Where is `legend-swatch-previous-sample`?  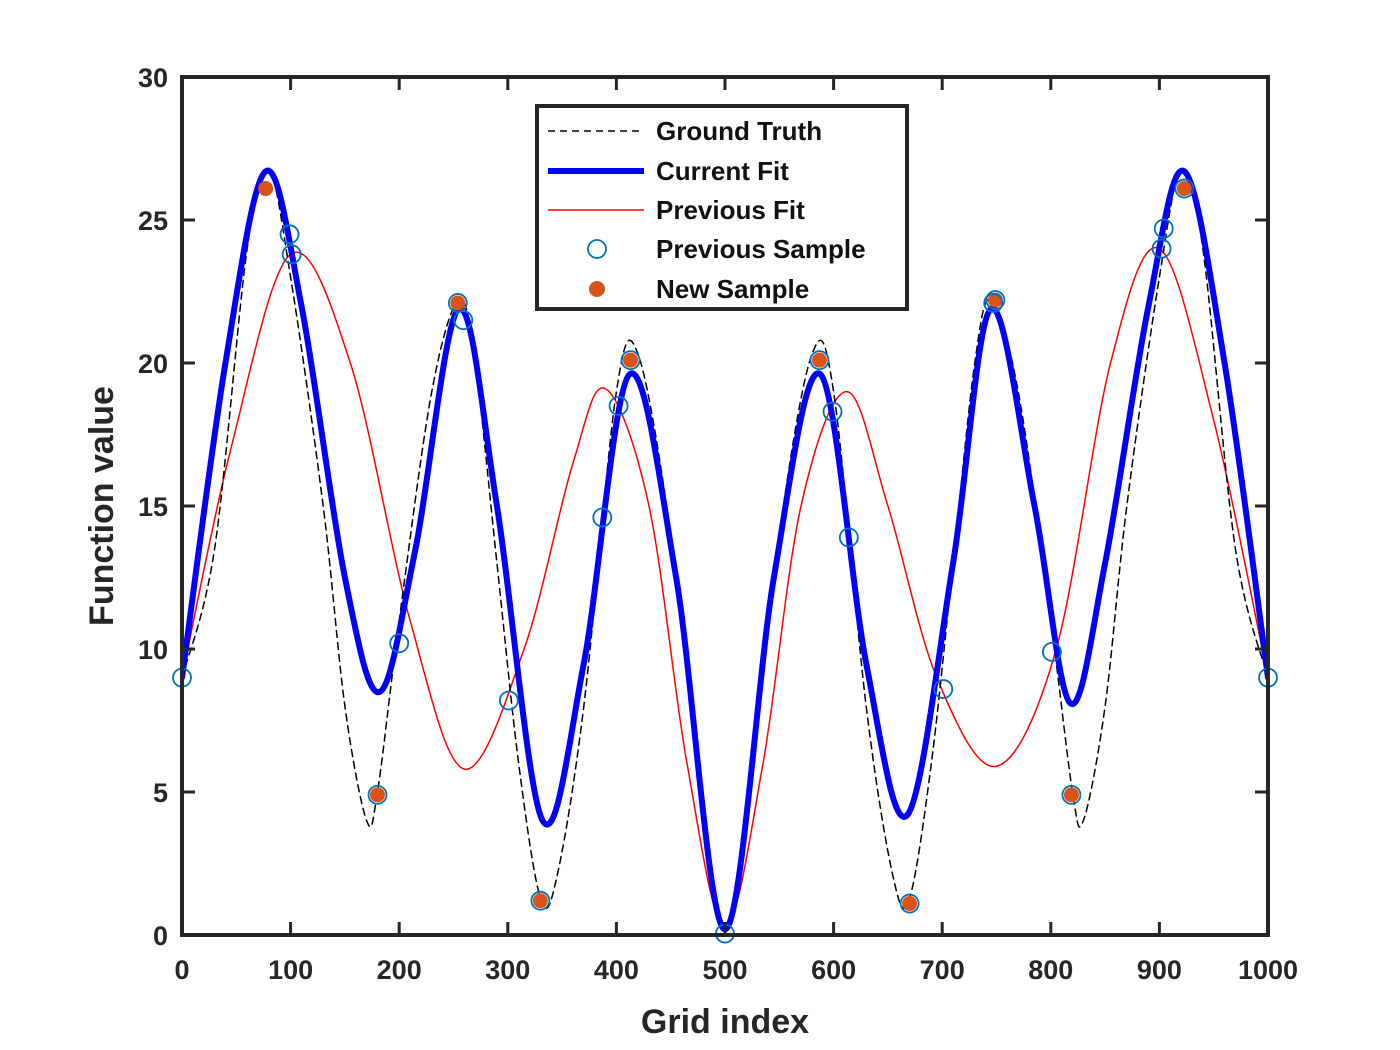
legend-swatch-previous-sample is located at coordinates (597, 249).